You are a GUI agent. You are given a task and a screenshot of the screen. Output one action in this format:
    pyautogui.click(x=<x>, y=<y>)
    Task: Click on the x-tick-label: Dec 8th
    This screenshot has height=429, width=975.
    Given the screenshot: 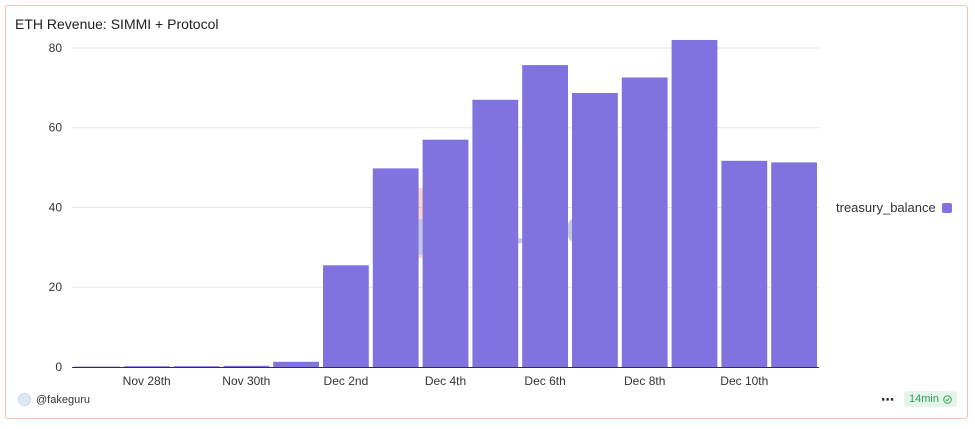 What is the action you would take?
    pyautogui.click(x=644, y=381)
    